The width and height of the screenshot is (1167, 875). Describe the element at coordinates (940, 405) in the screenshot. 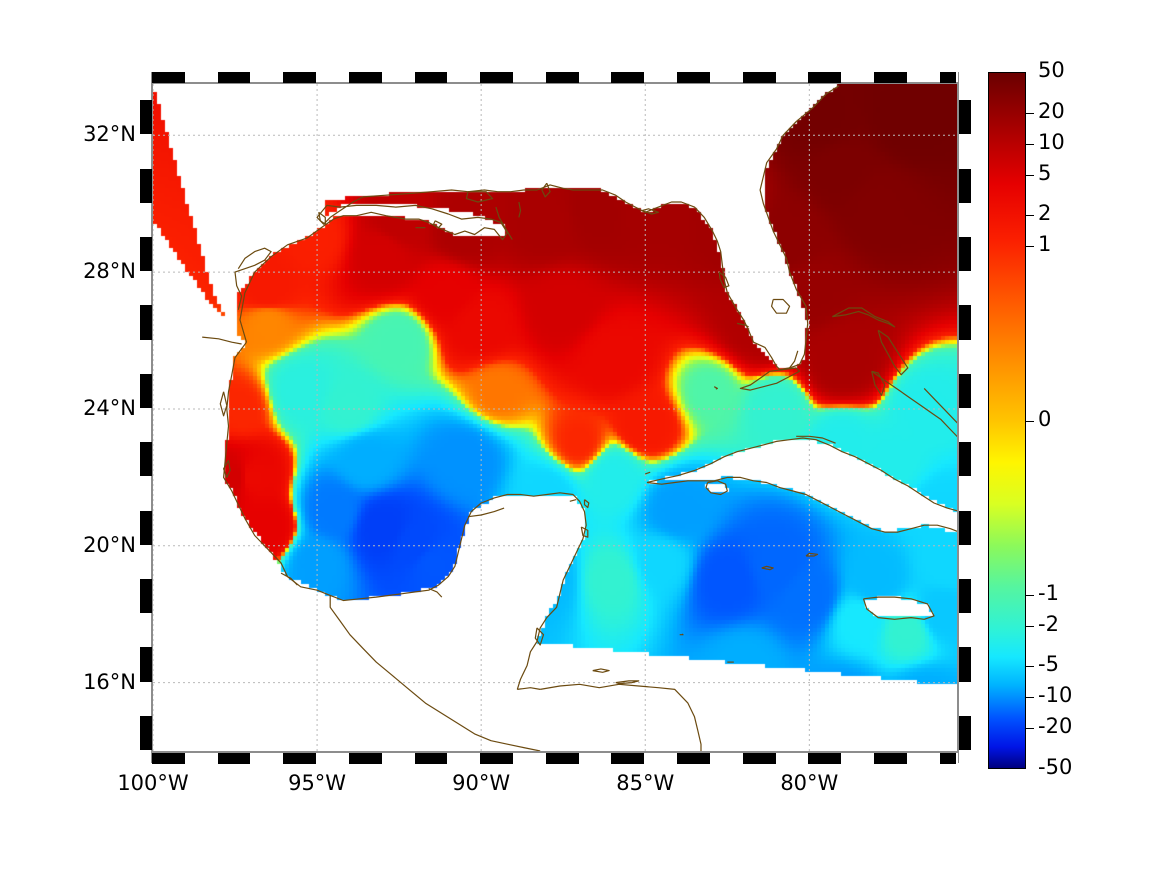

I see `coastline-bahamas4` at that location.